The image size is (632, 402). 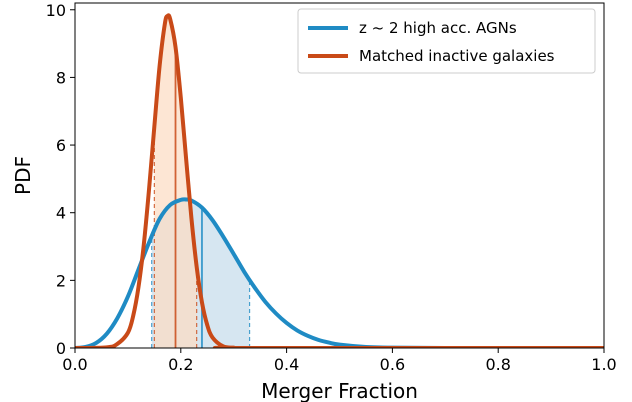 What do you see at coordinates (603, 364) in the screenshot?
I see `x-tick-label: 1.0` at bounding box center [603, 364].